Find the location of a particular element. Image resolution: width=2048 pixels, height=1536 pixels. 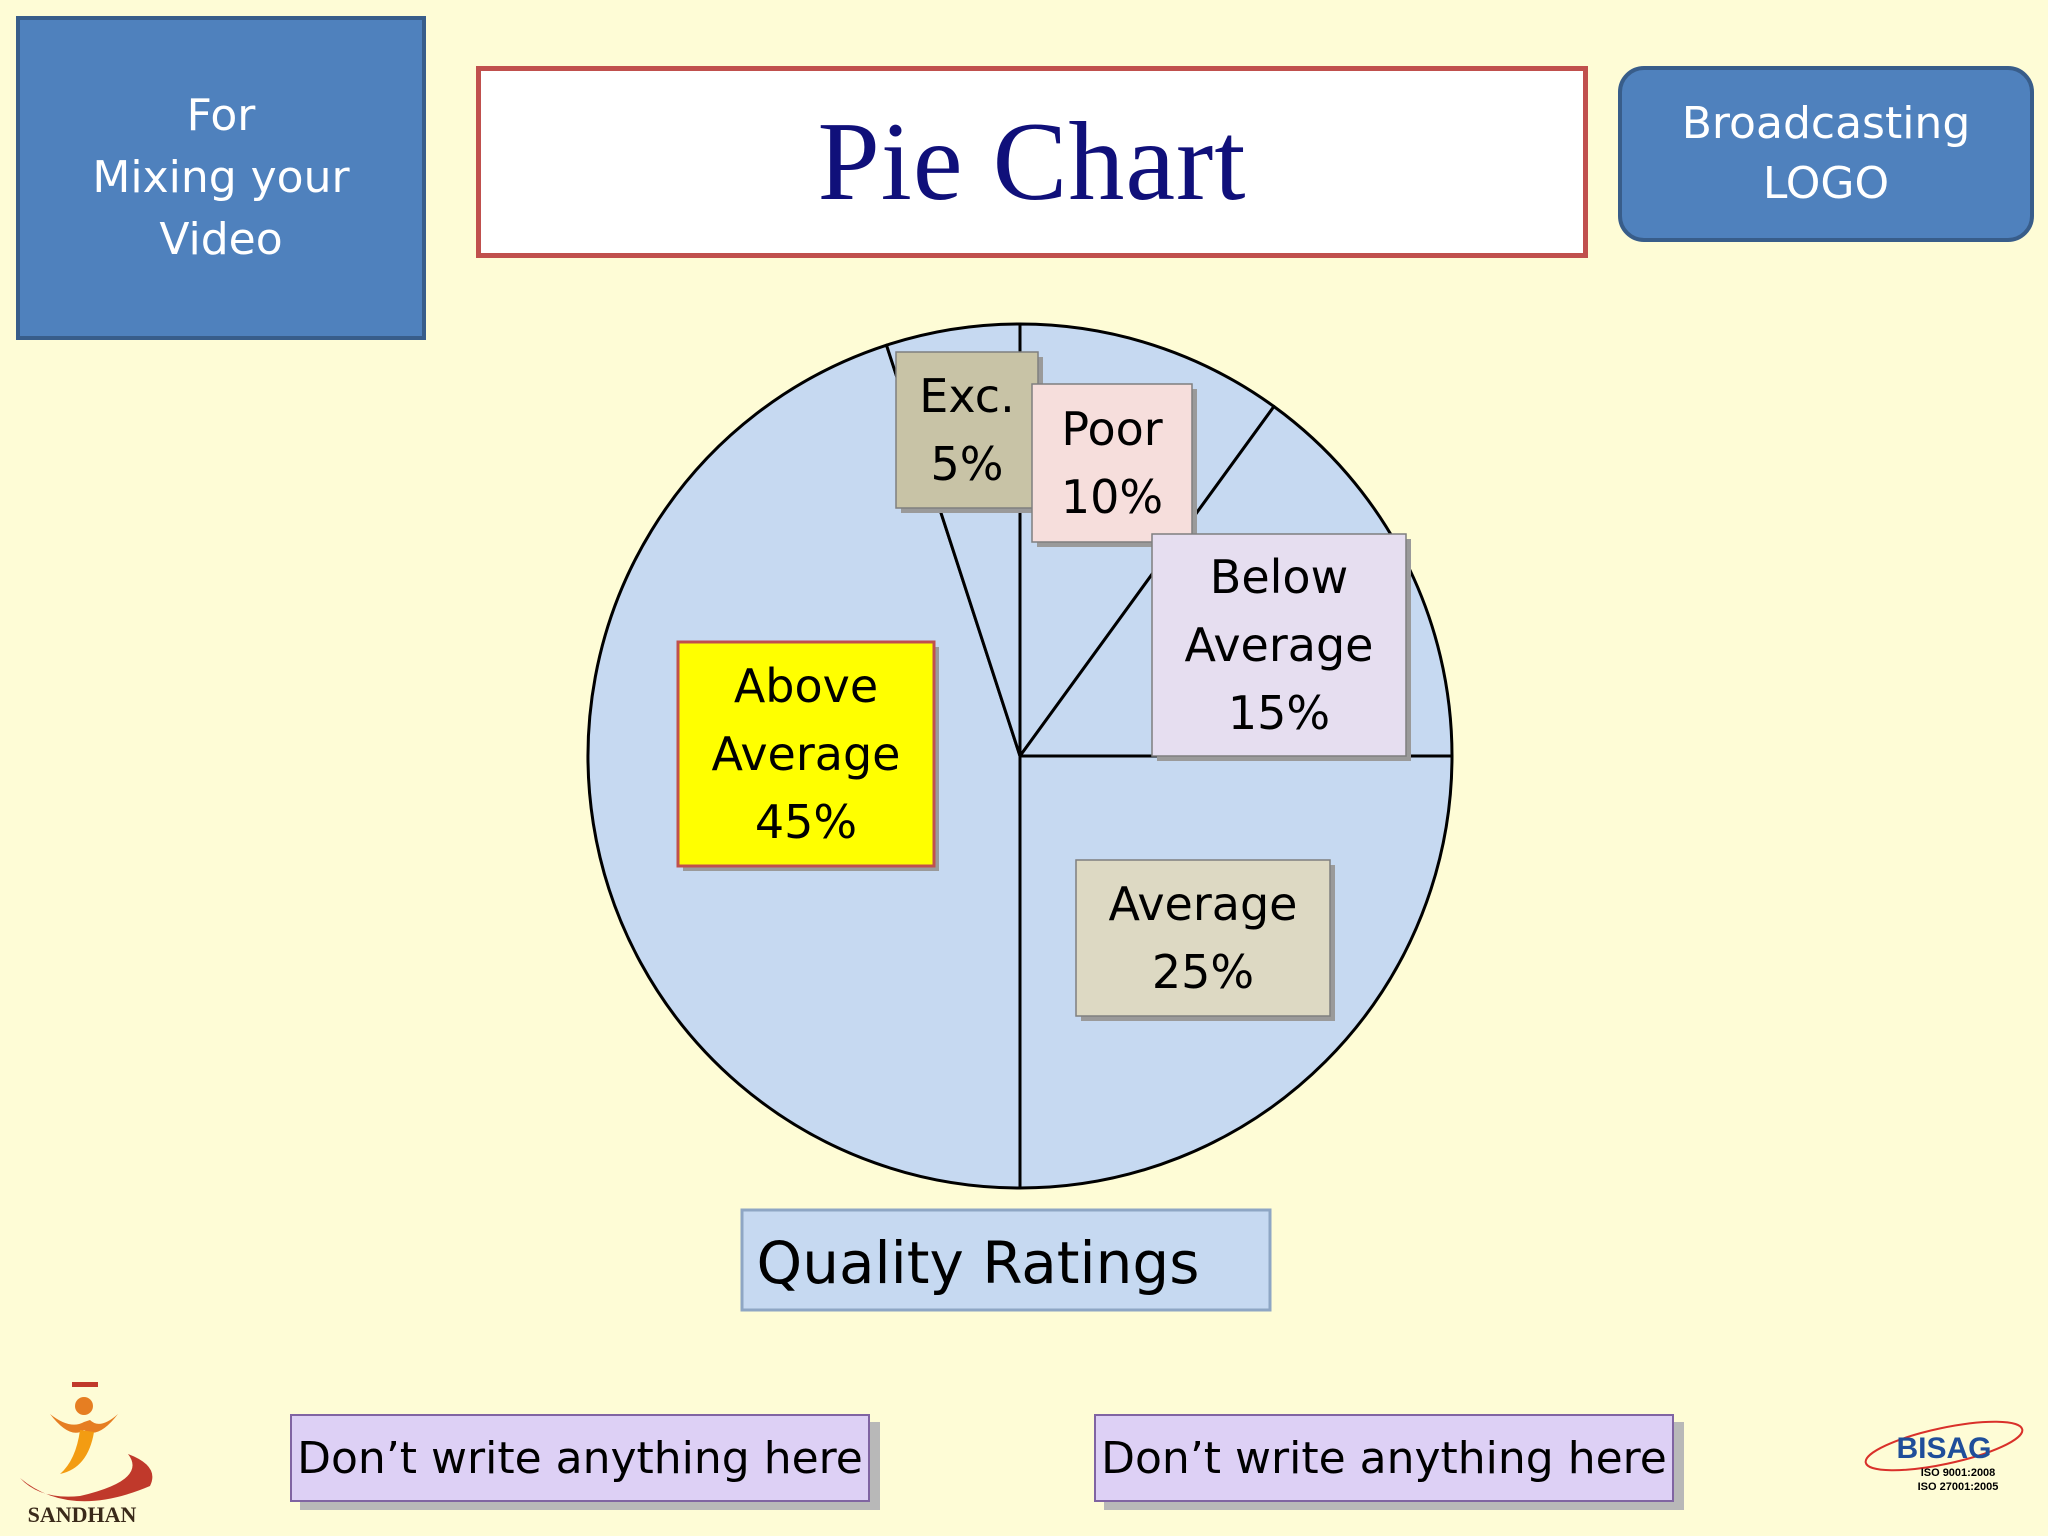

mix-line-2: Mixing your is located at coordinates (221, 177).